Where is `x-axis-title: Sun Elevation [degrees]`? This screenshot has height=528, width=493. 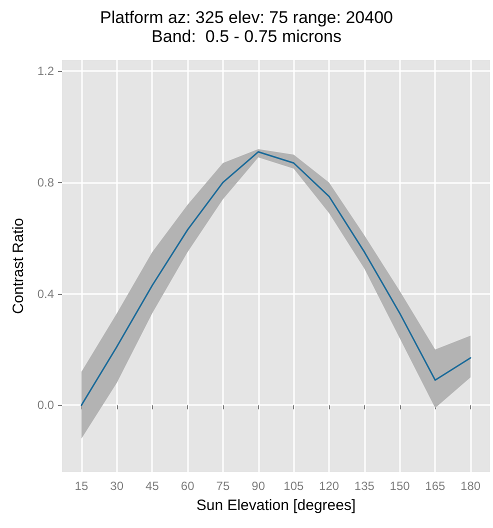
x-axis-title: Sun Elevation [degrees] is located at coordinates (276, 505).